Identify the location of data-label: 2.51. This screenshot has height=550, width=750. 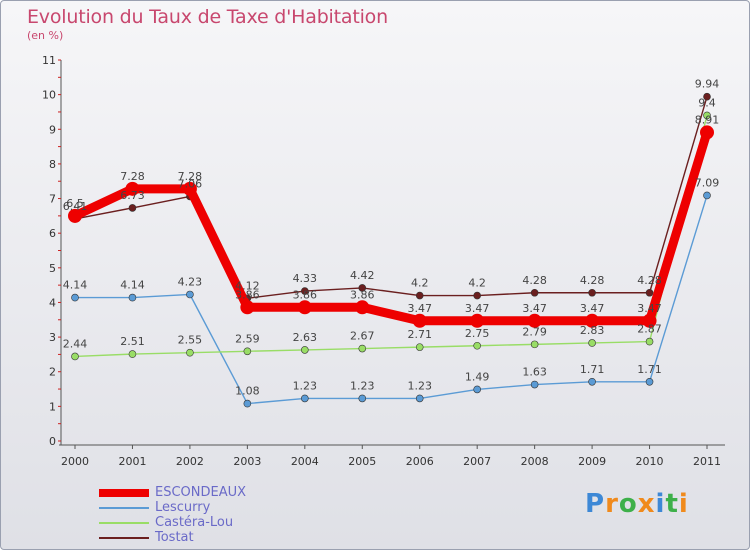
(132, 341).